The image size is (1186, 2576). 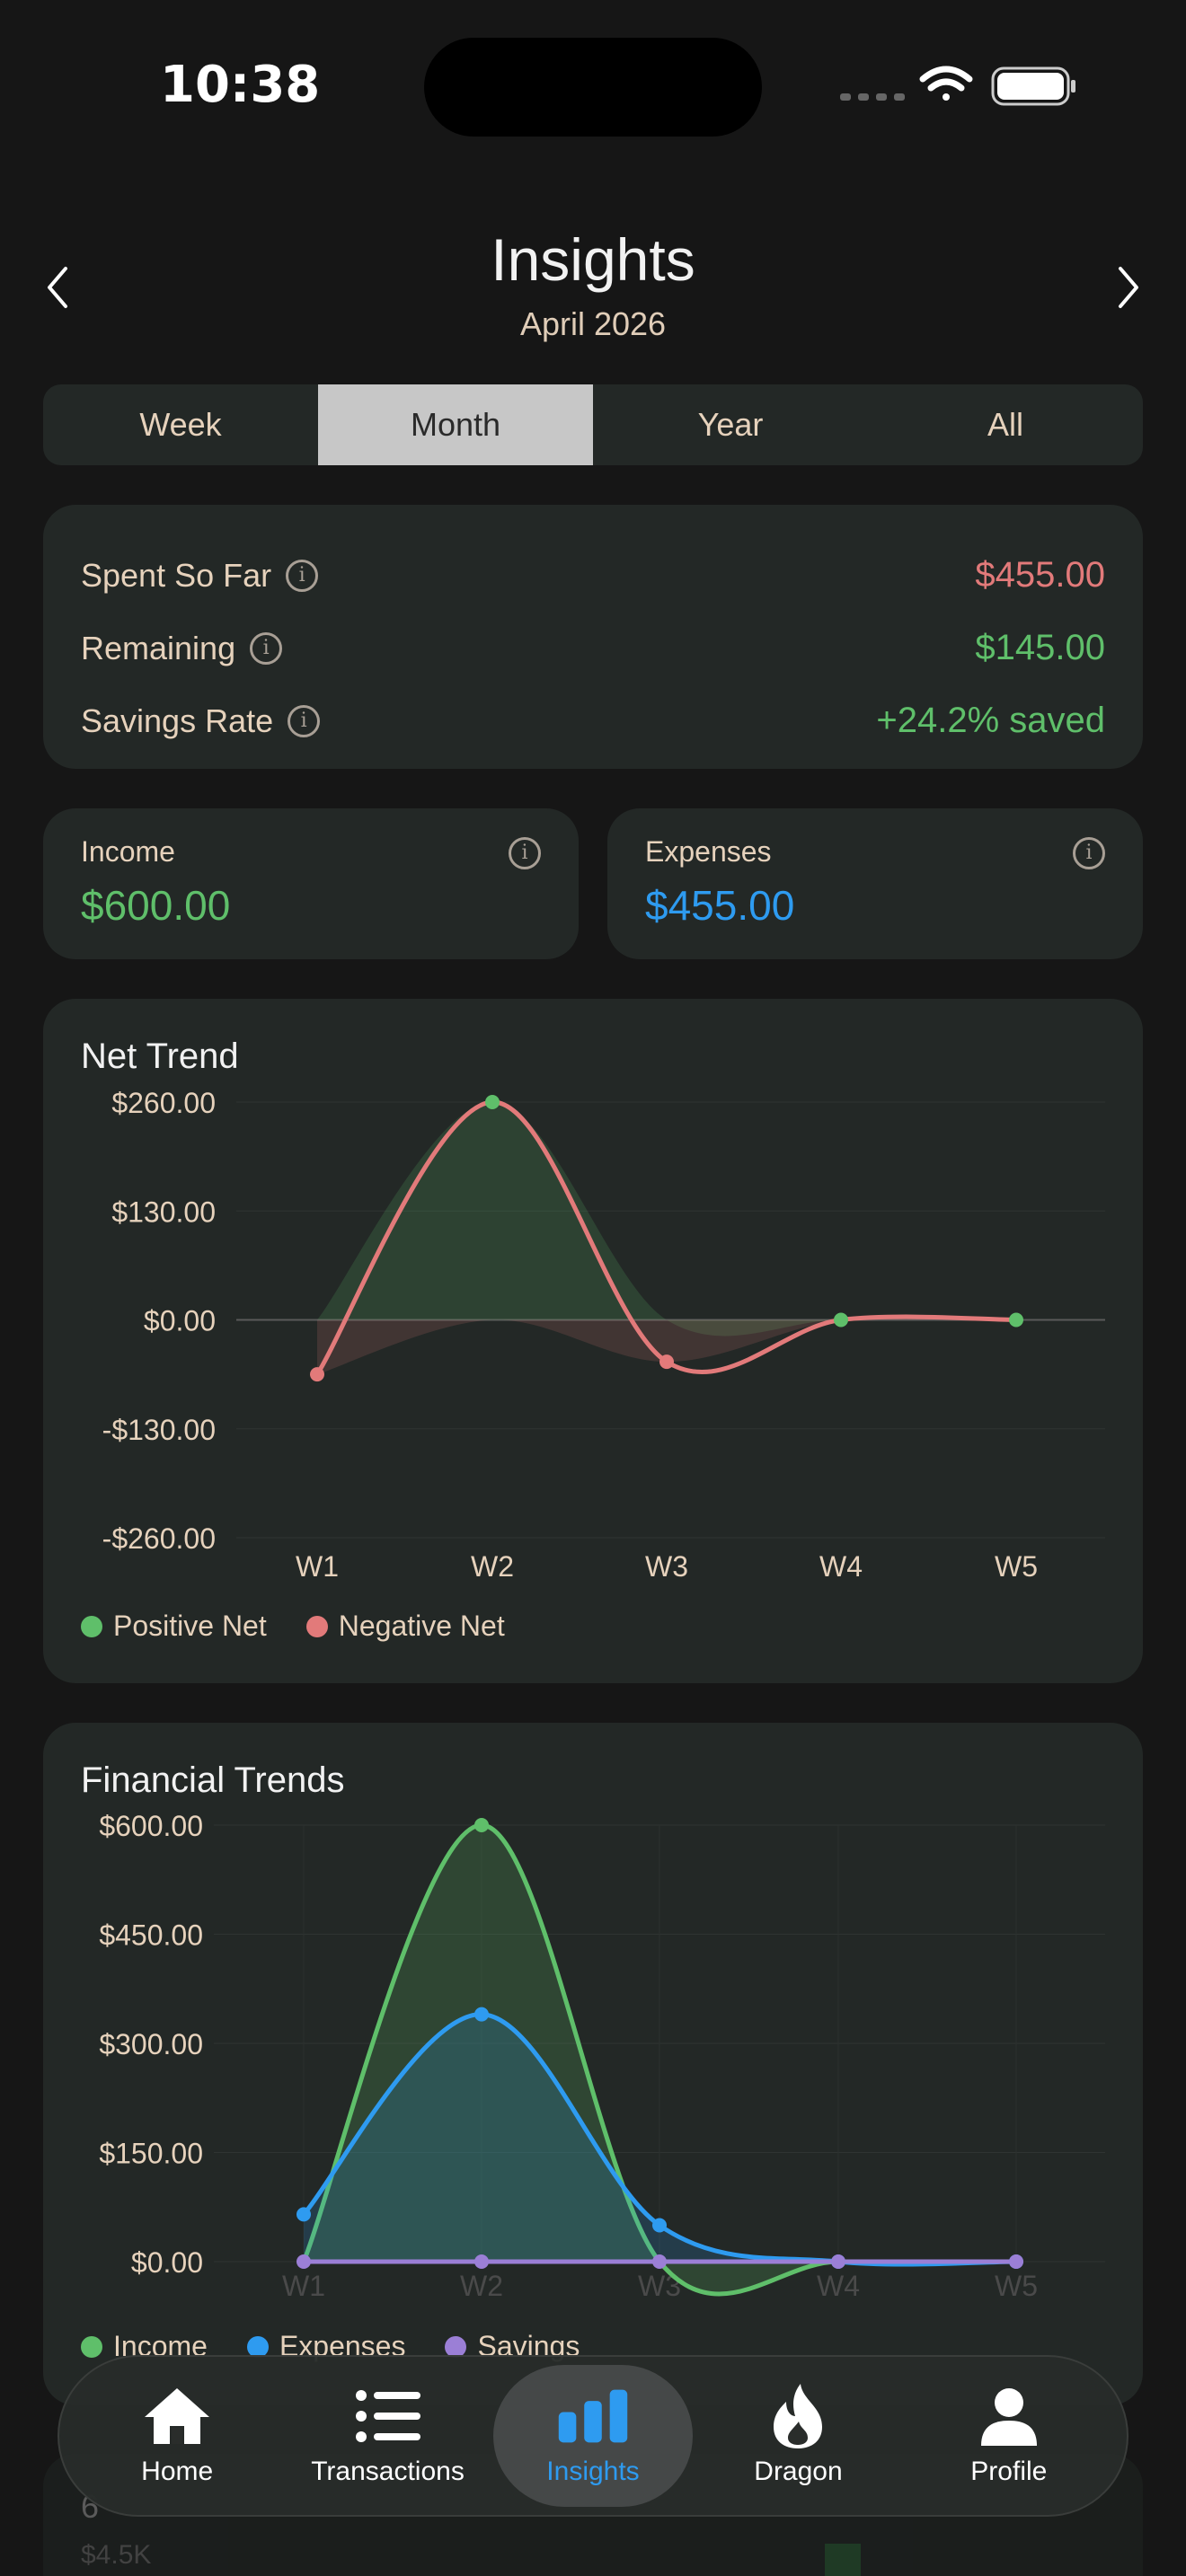 What do you see at coordinates (293, 1626) in the screenshot?
I see `net-trend-legend: Positive Net Negative Net` at bounding box center [293, 1626].